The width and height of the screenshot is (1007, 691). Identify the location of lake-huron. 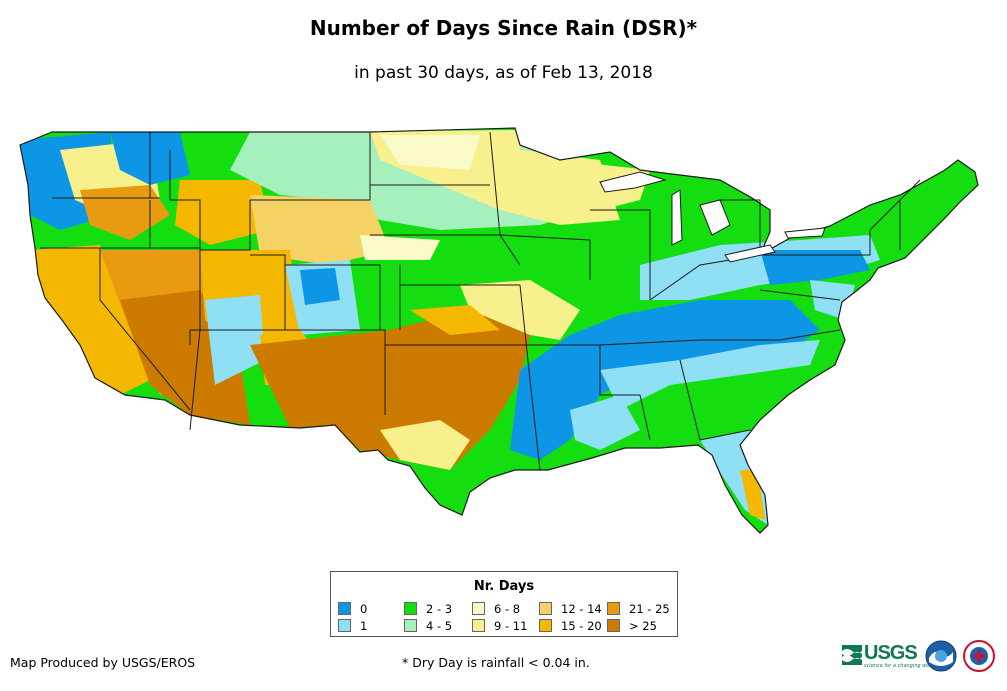
(715, 217).